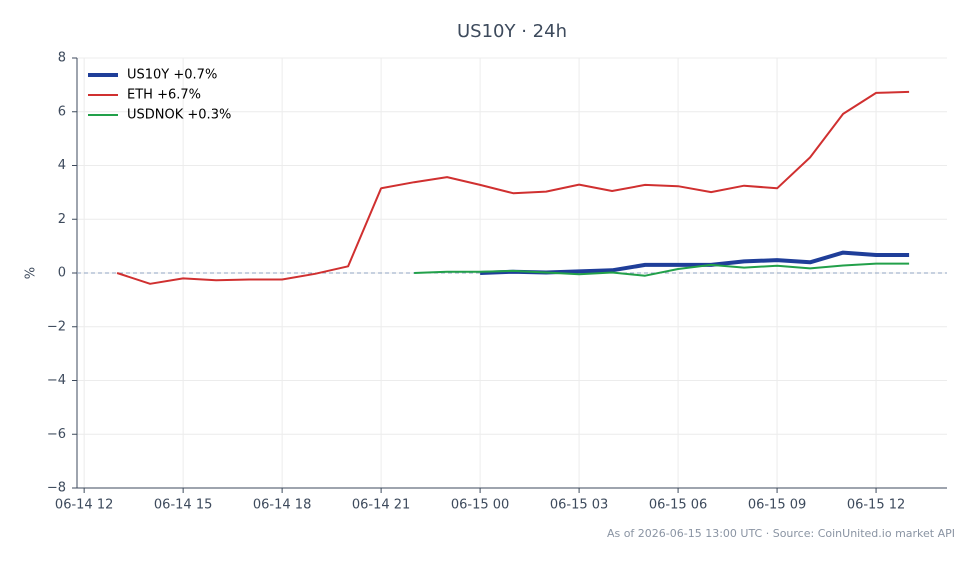 The image size is (979, 568). I want to click on x-tick-label: 06-14 21, so click(381, 505).